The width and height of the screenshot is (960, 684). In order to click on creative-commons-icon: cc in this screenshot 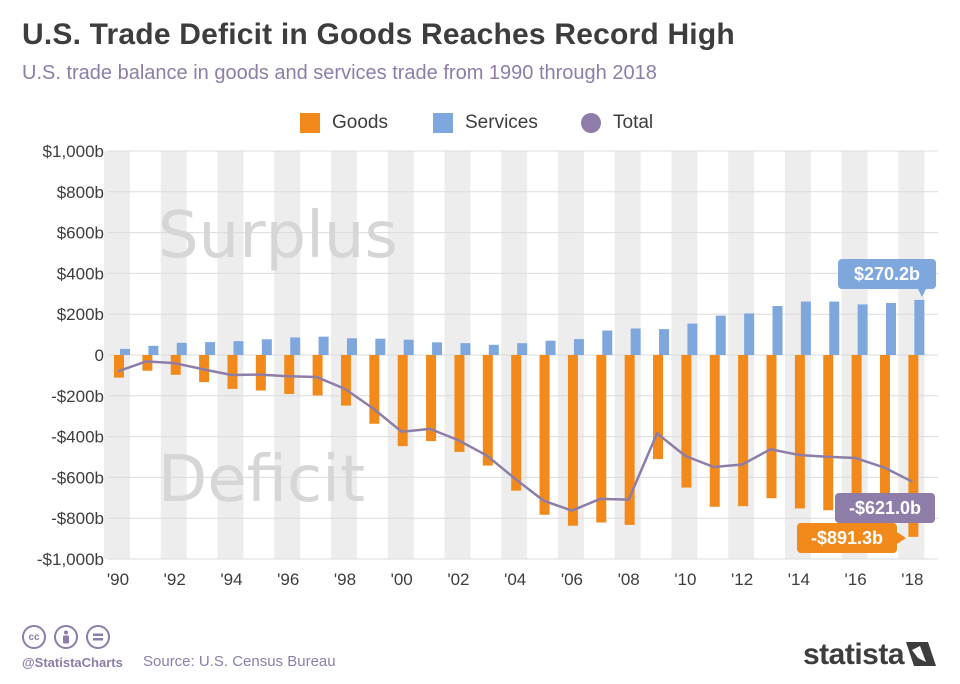, I will do `click(34, 637)`.